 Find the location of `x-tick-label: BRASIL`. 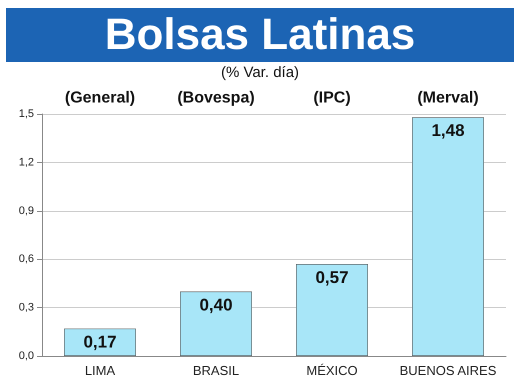

x-tick-label: BRASIL is located at coordinates (216, 370).